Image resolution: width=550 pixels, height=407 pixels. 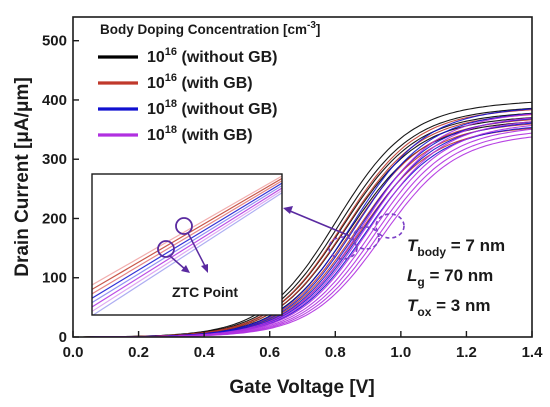 What do you see at coordinates (301, 387) in the screenshot?
I see `x-axis-label: Gate Voltage [V]` at bounding box center [301, 387].